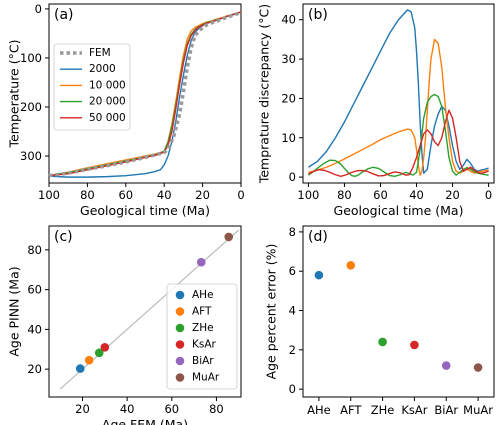  I want to click on x-tick-label: AHe, so click(319, 410).